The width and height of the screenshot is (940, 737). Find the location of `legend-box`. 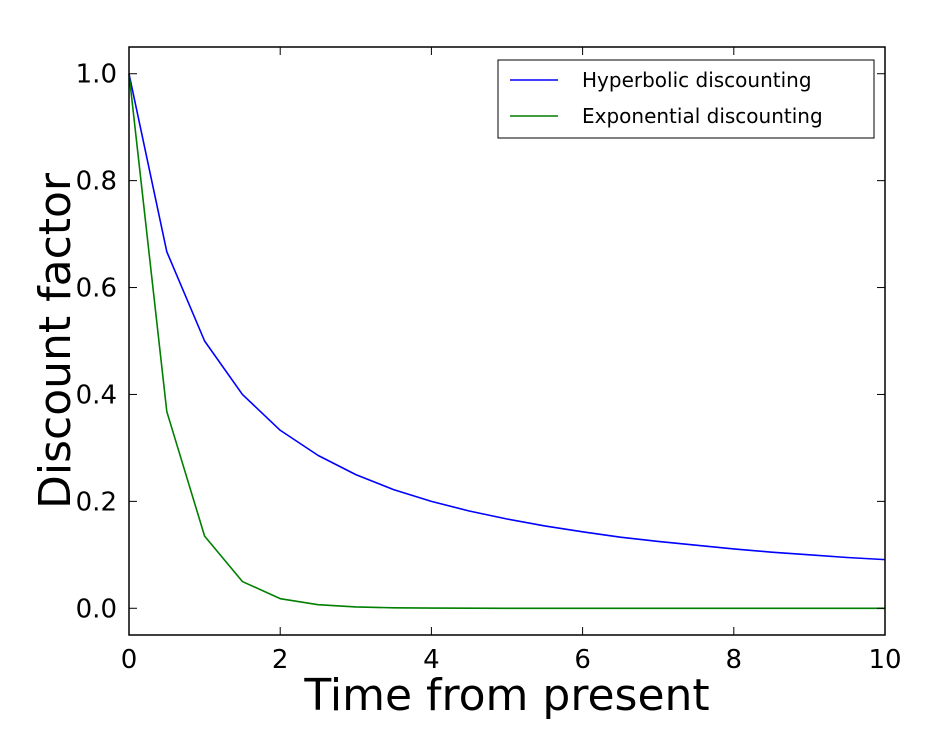

legend-box is located at coordinates (686, 99).